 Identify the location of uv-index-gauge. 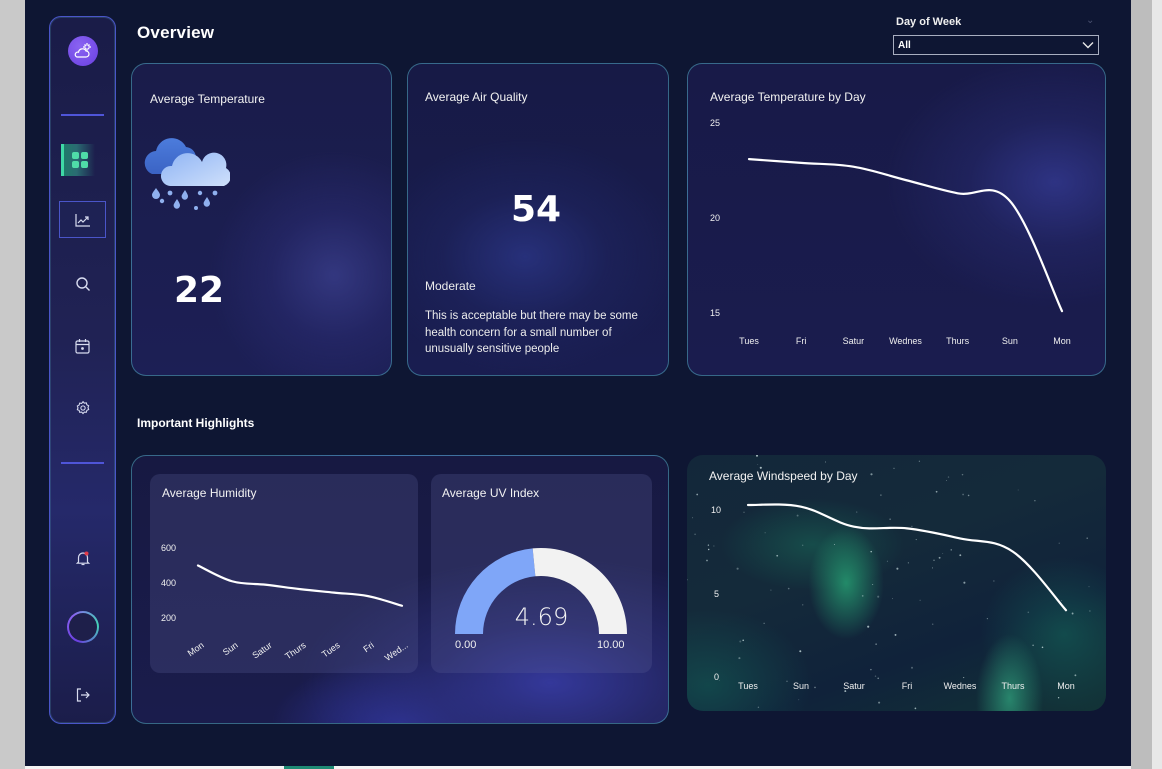
(541, 591).